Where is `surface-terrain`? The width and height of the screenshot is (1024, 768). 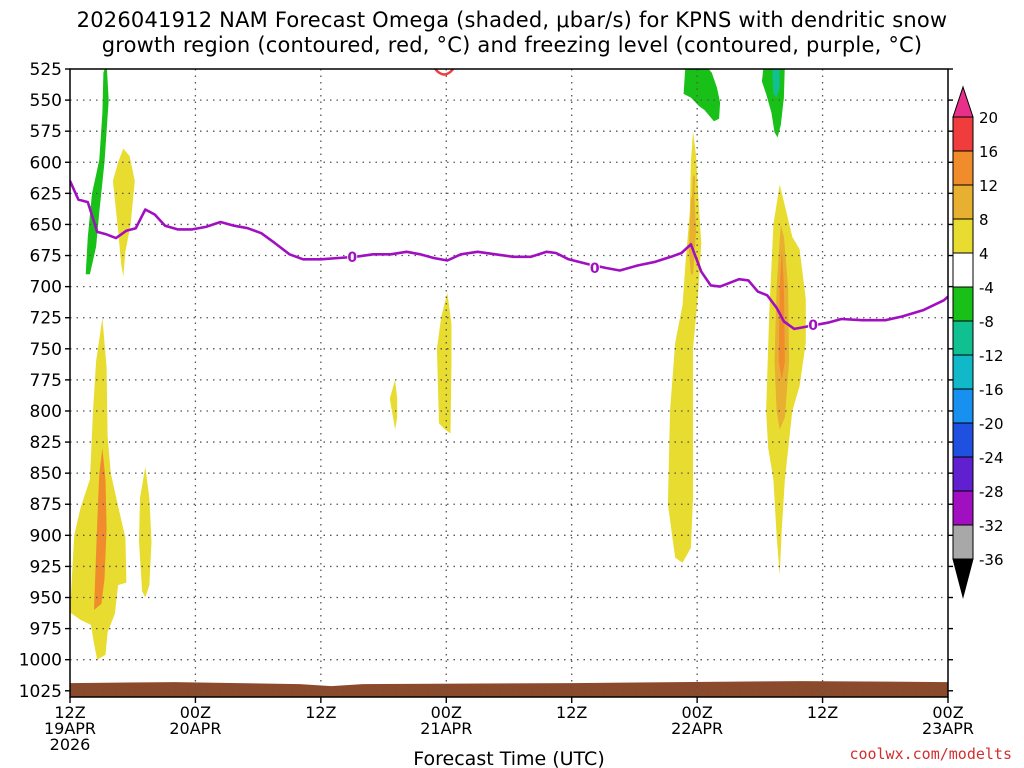 surface-terrain is located at coordinates (509, 689).